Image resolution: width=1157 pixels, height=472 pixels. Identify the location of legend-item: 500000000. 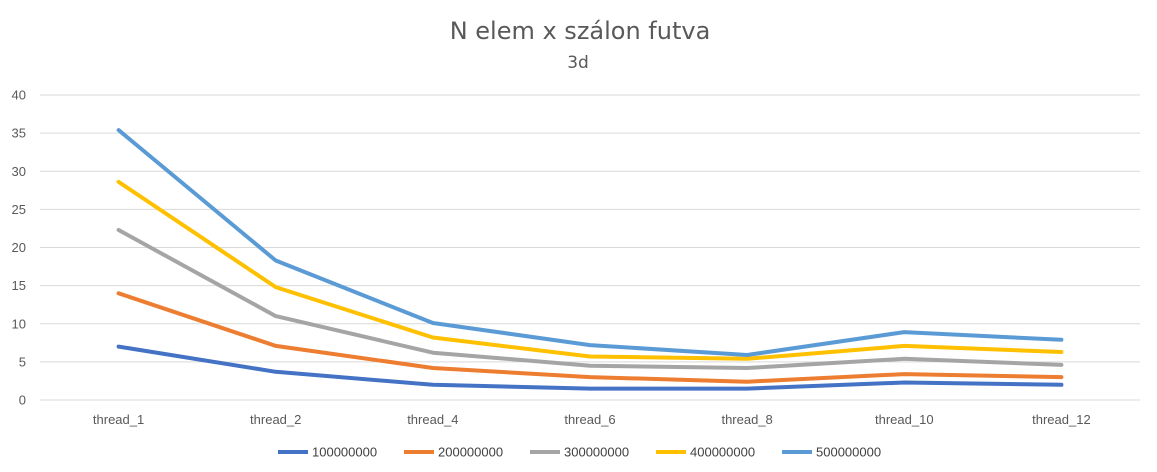
(831, 452).